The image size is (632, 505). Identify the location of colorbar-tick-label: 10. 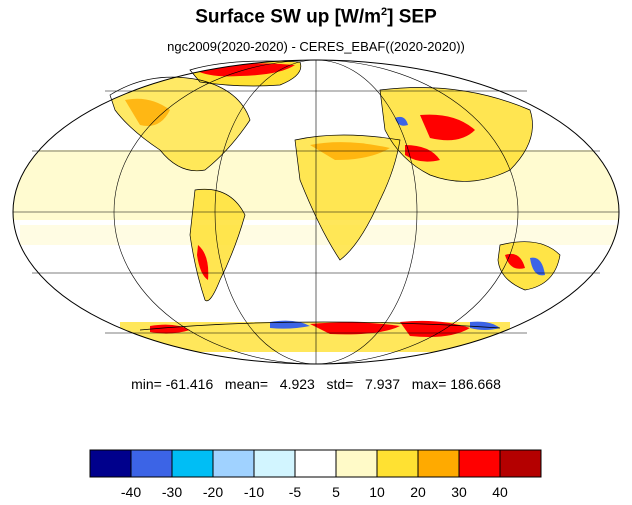
(377, 492).